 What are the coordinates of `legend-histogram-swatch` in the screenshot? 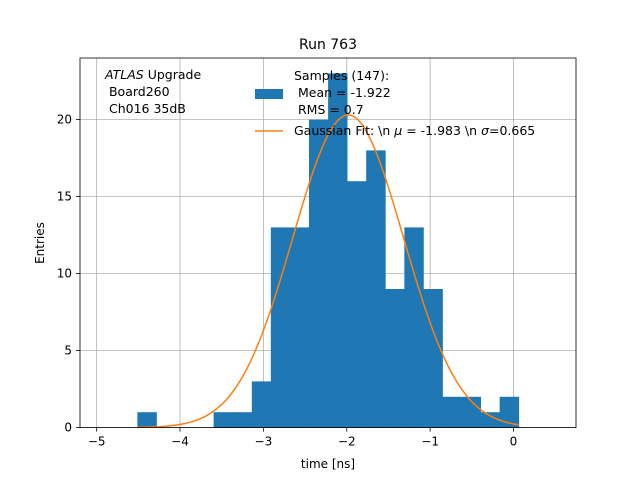 It's located at (269, 94).